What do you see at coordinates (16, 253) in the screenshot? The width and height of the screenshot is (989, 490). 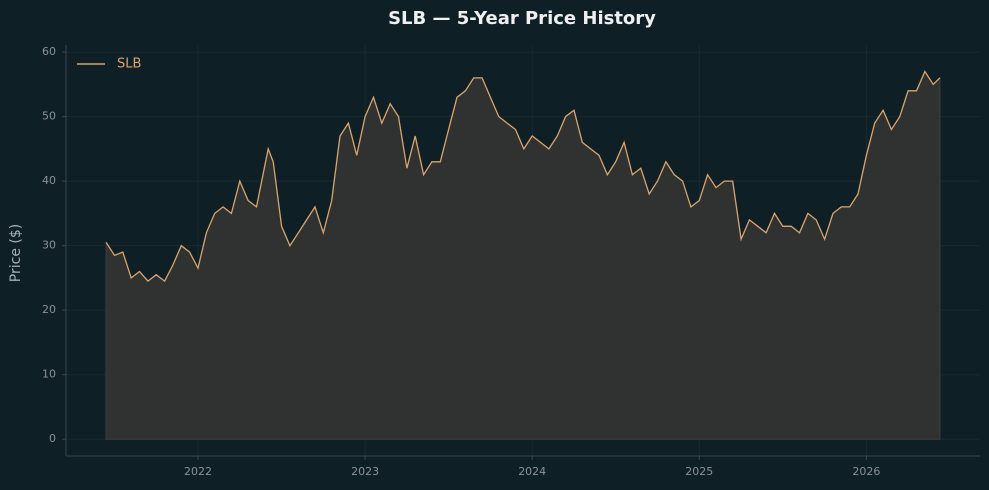 I see `y-axis-label: Price ($)` at bounding box center [16, 253].